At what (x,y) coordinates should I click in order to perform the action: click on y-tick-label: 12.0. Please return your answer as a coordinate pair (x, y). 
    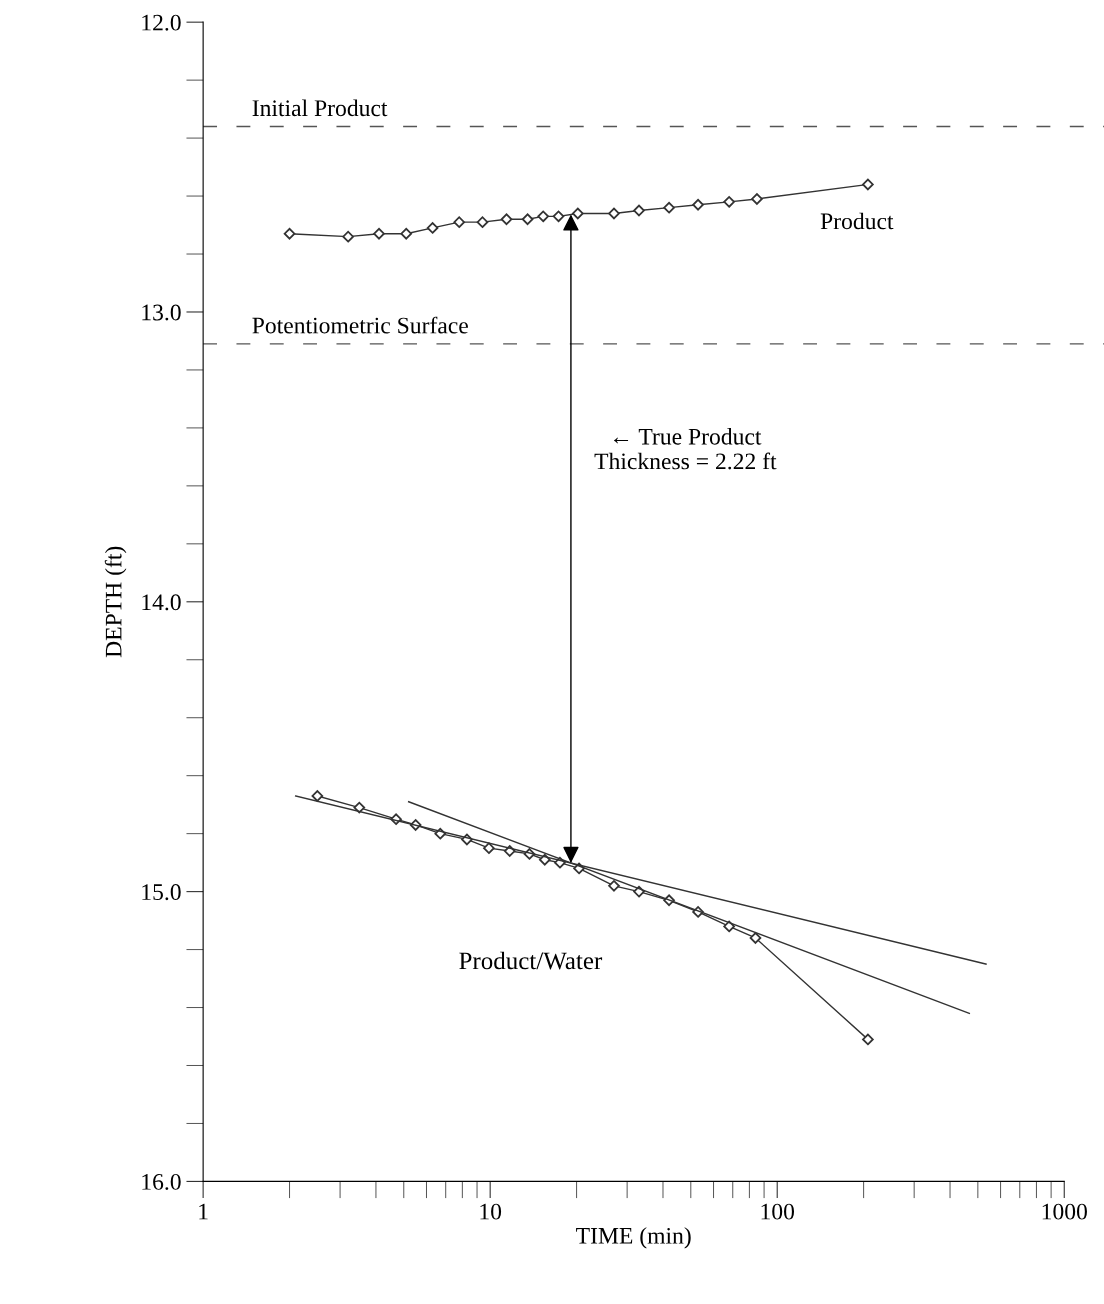
    Looking at the image, I should click on (161, 22).